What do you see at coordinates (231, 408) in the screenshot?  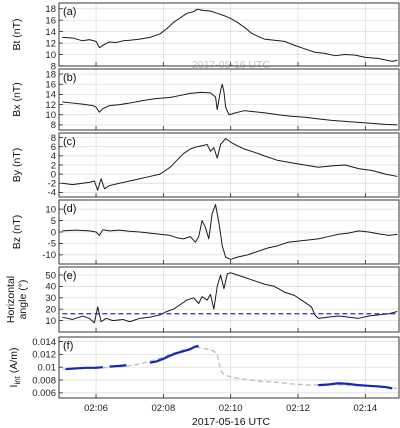 I see `x-tick-label: 02:10` at bounding box center [231, 408].